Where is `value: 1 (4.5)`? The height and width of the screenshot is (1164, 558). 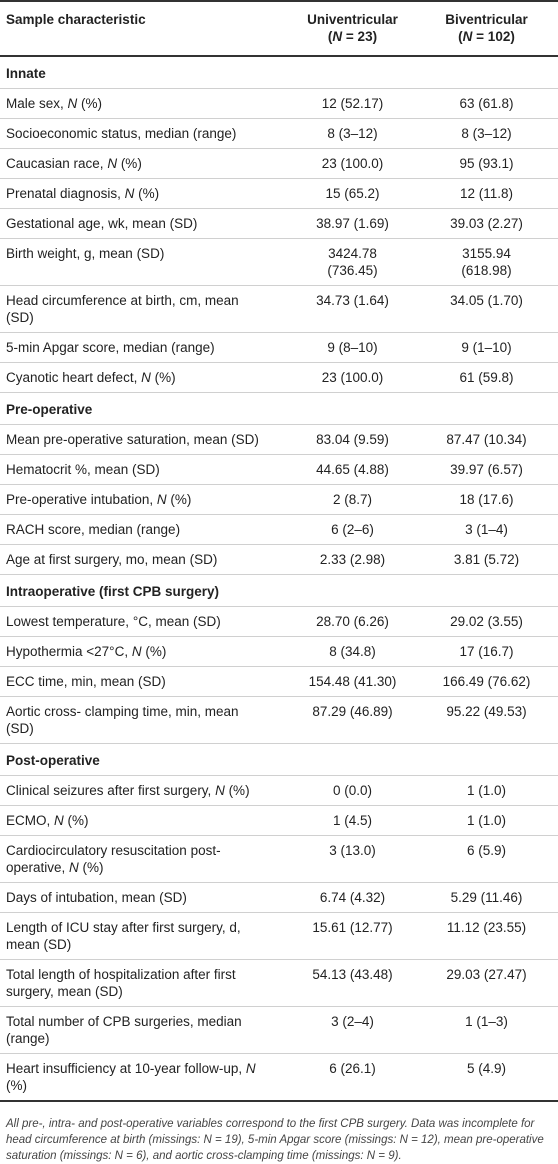
value: 1 (4.5) is located at coordinates (352, 820).